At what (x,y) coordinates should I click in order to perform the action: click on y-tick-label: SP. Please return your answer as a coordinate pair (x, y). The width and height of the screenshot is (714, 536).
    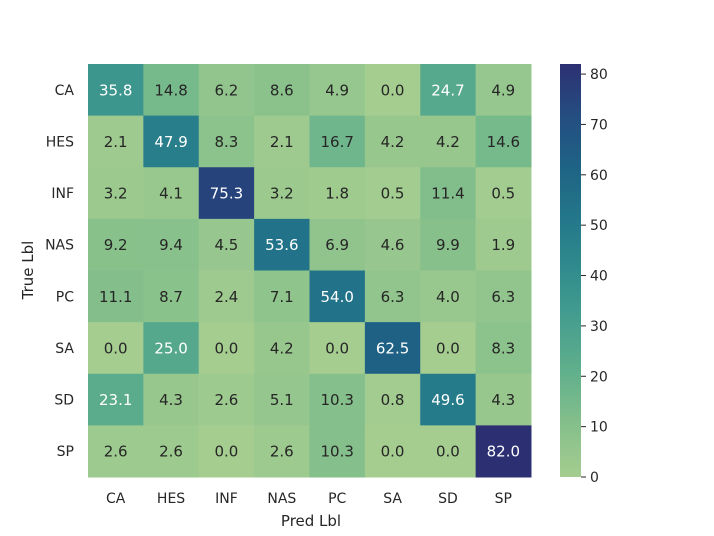
    Looking at the image, I should click on (65, 452).